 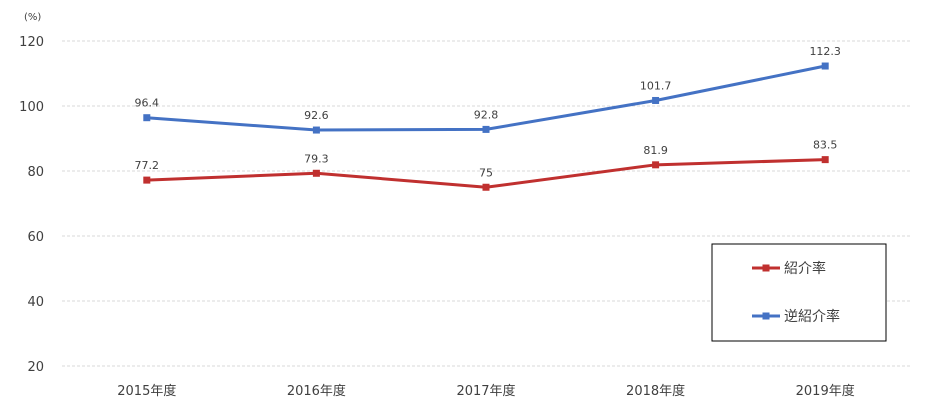 I want to click on y-tick-label: 20, so click(x=35, y=367).